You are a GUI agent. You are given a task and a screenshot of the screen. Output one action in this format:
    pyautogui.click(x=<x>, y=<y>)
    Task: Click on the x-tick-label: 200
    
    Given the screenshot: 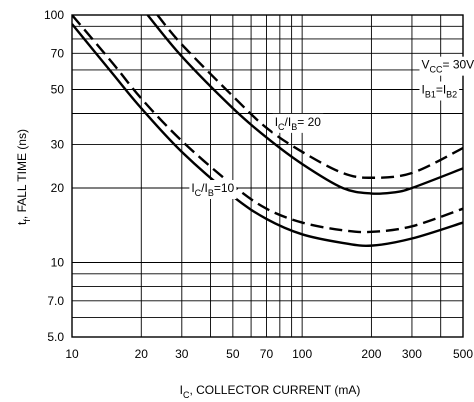 What is the action you would take?
    pyautogui.click(x=371, y=354)
    